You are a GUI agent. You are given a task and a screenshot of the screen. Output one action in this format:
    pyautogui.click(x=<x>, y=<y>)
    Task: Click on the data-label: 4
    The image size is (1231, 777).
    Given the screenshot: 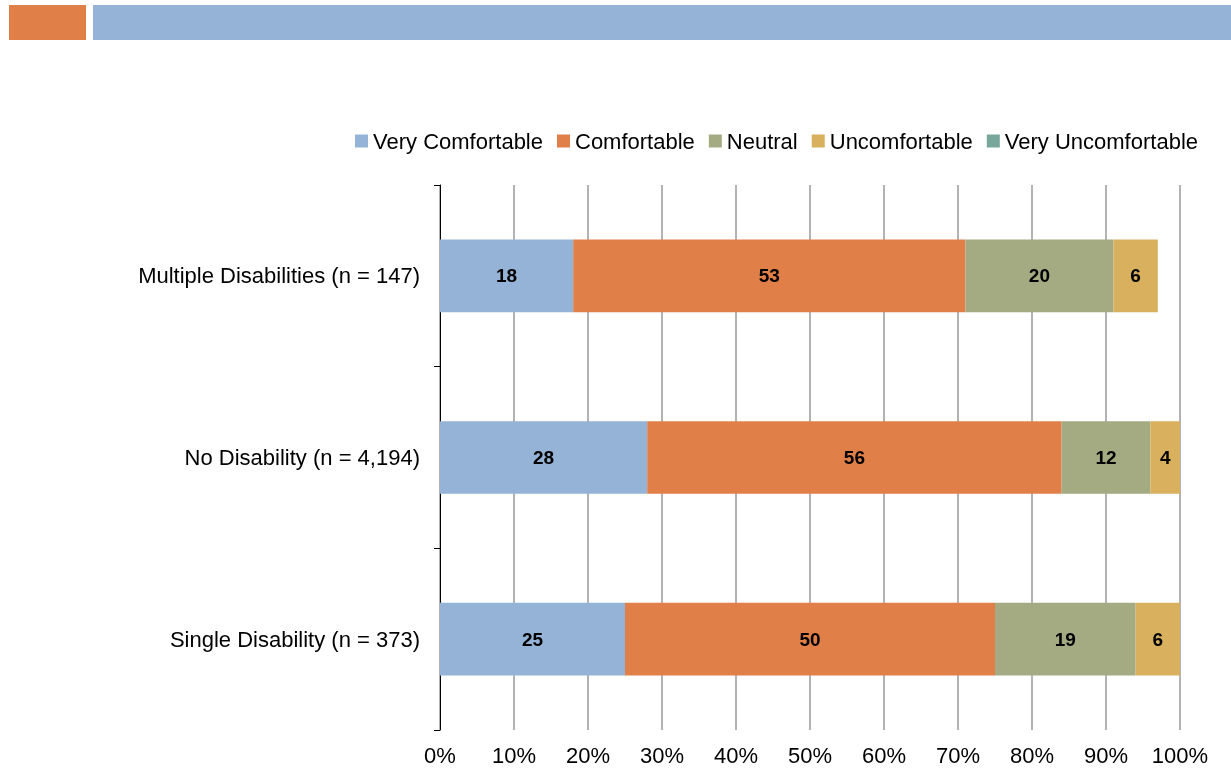 What is the action you would take?
    pyautogui.click(x=1165, y=457)
    